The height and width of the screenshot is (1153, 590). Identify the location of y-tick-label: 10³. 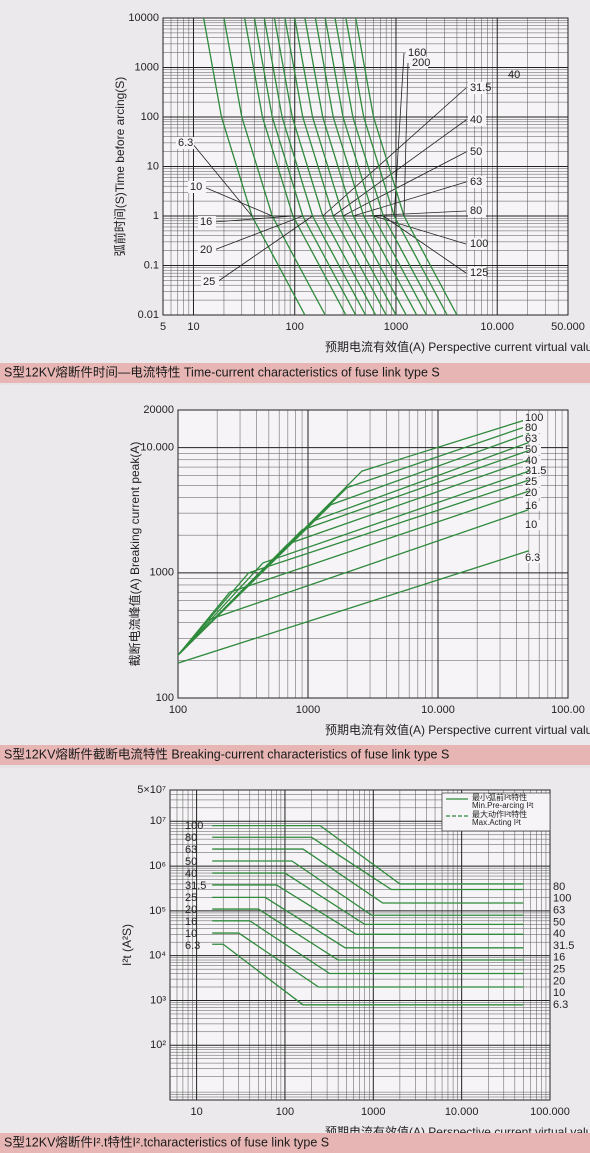
(158, 1000).